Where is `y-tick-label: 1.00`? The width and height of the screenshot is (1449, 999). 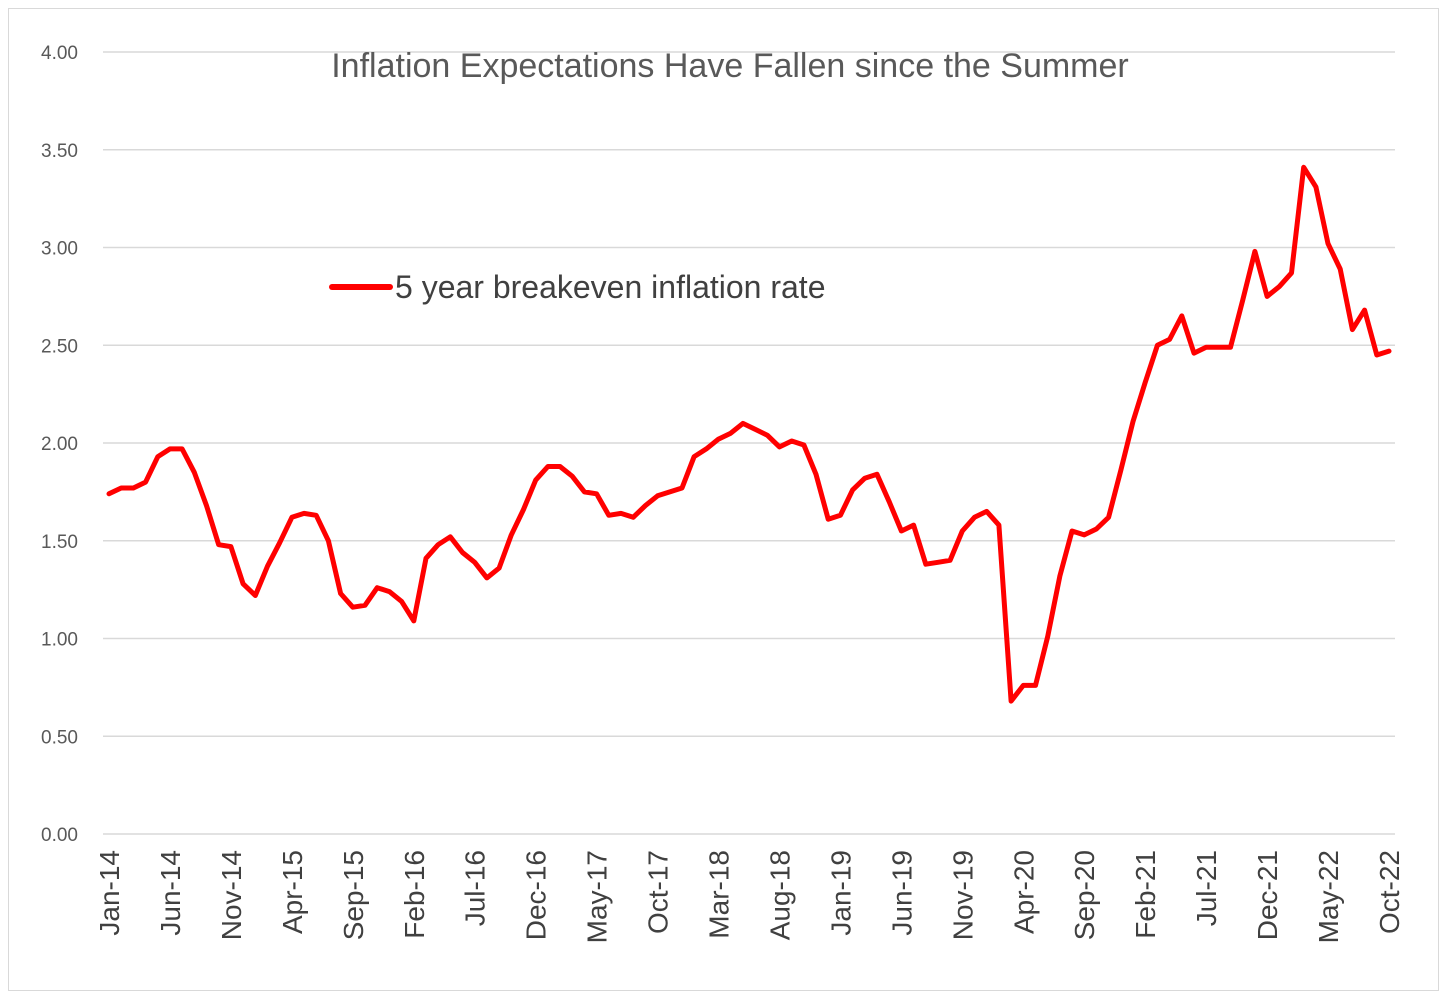 y-tick-label: 1.00 is located at coordinates (59, 640).